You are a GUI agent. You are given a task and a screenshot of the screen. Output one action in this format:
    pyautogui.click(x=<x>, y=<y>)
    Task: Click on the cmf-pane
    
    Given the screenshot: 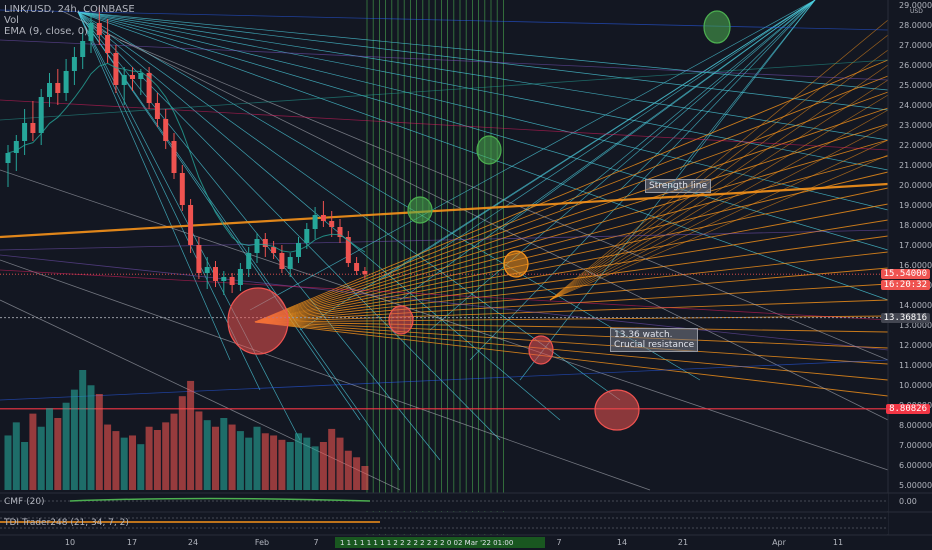 What is the action you would take?
    pyautogui.click(x=444, y=502)
    